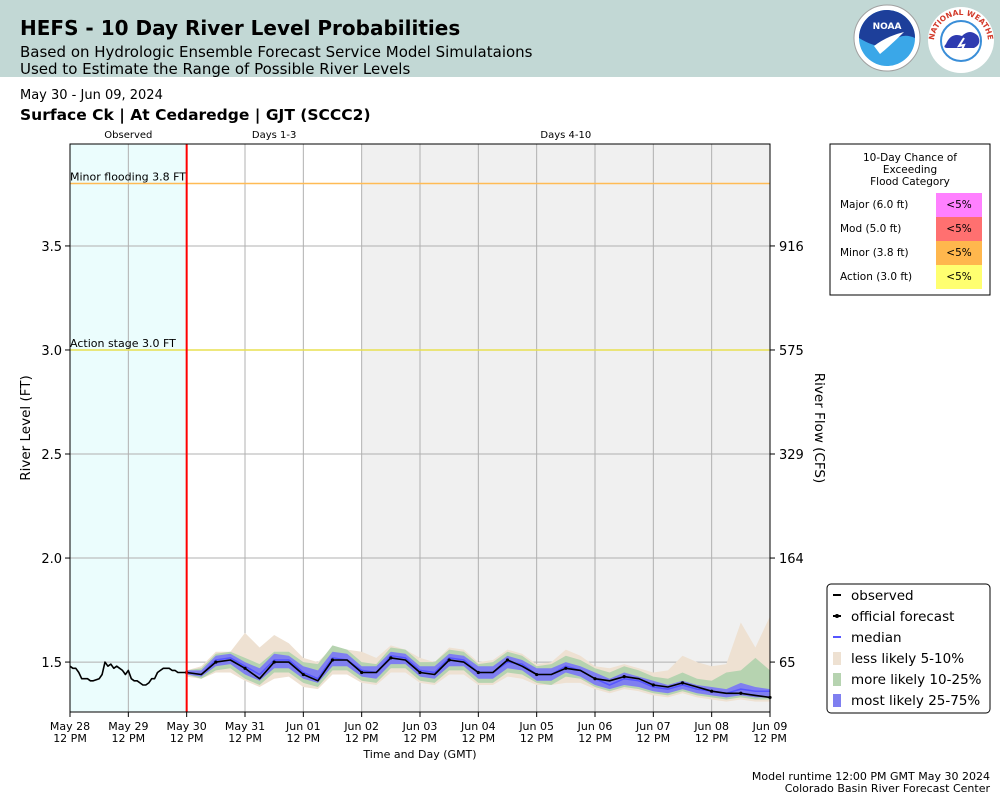 Image resolution: width=1000 pixels, height=800 pixels. I want to click on x-tick-label-date: Jun 07, so click(653, 726).